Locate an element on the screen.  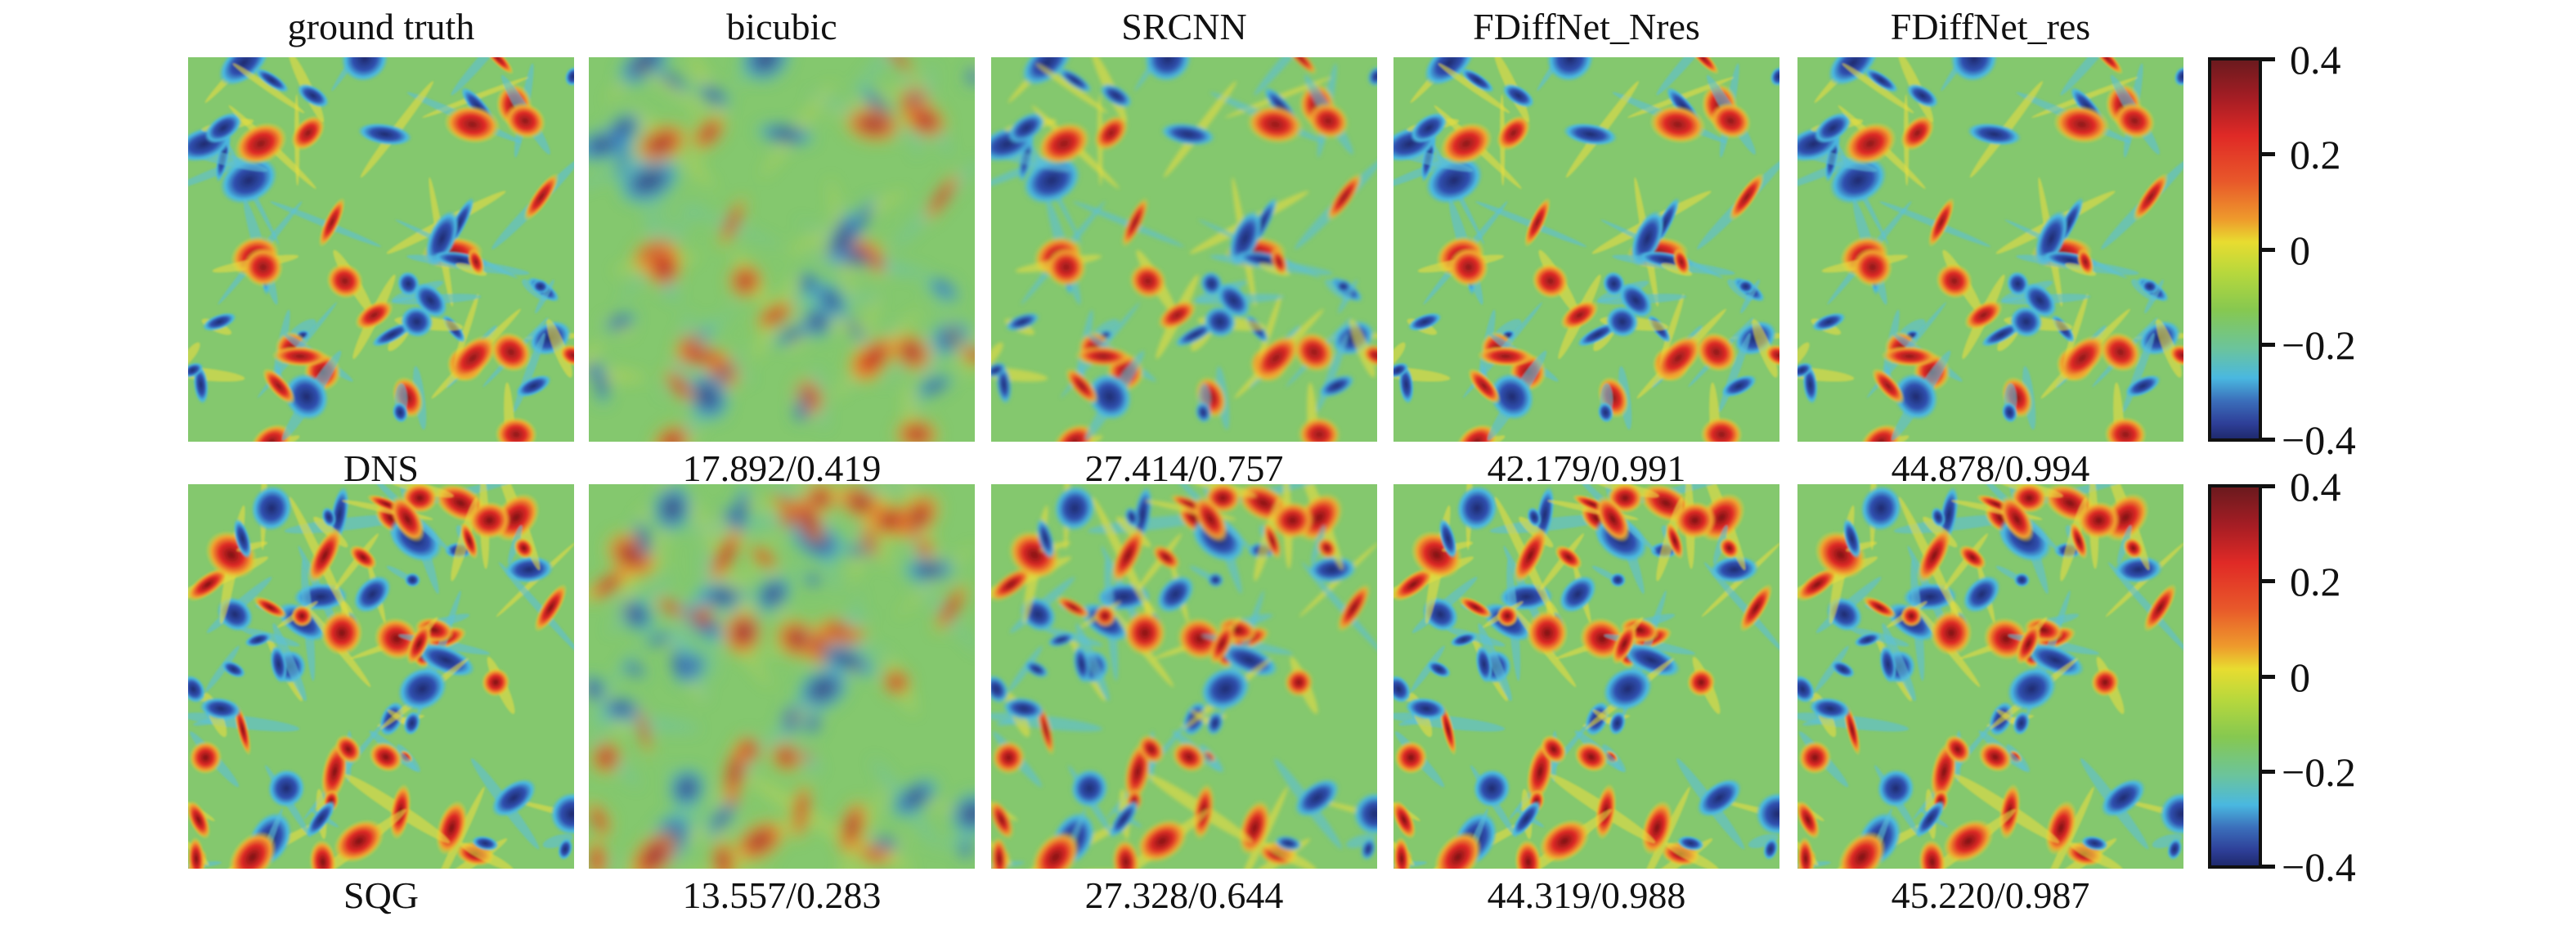
column-title: bicubic is located at coordinates (781, 26).